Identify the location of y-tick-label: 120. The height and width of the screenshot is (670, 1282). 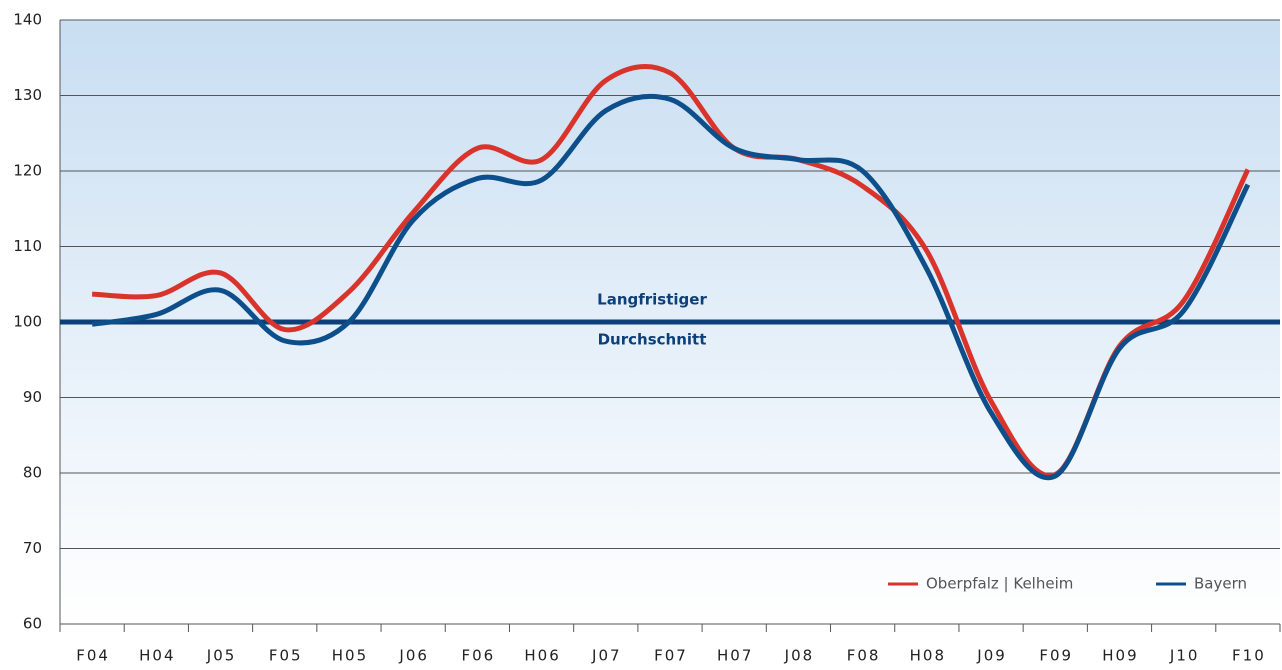
(27, 171).